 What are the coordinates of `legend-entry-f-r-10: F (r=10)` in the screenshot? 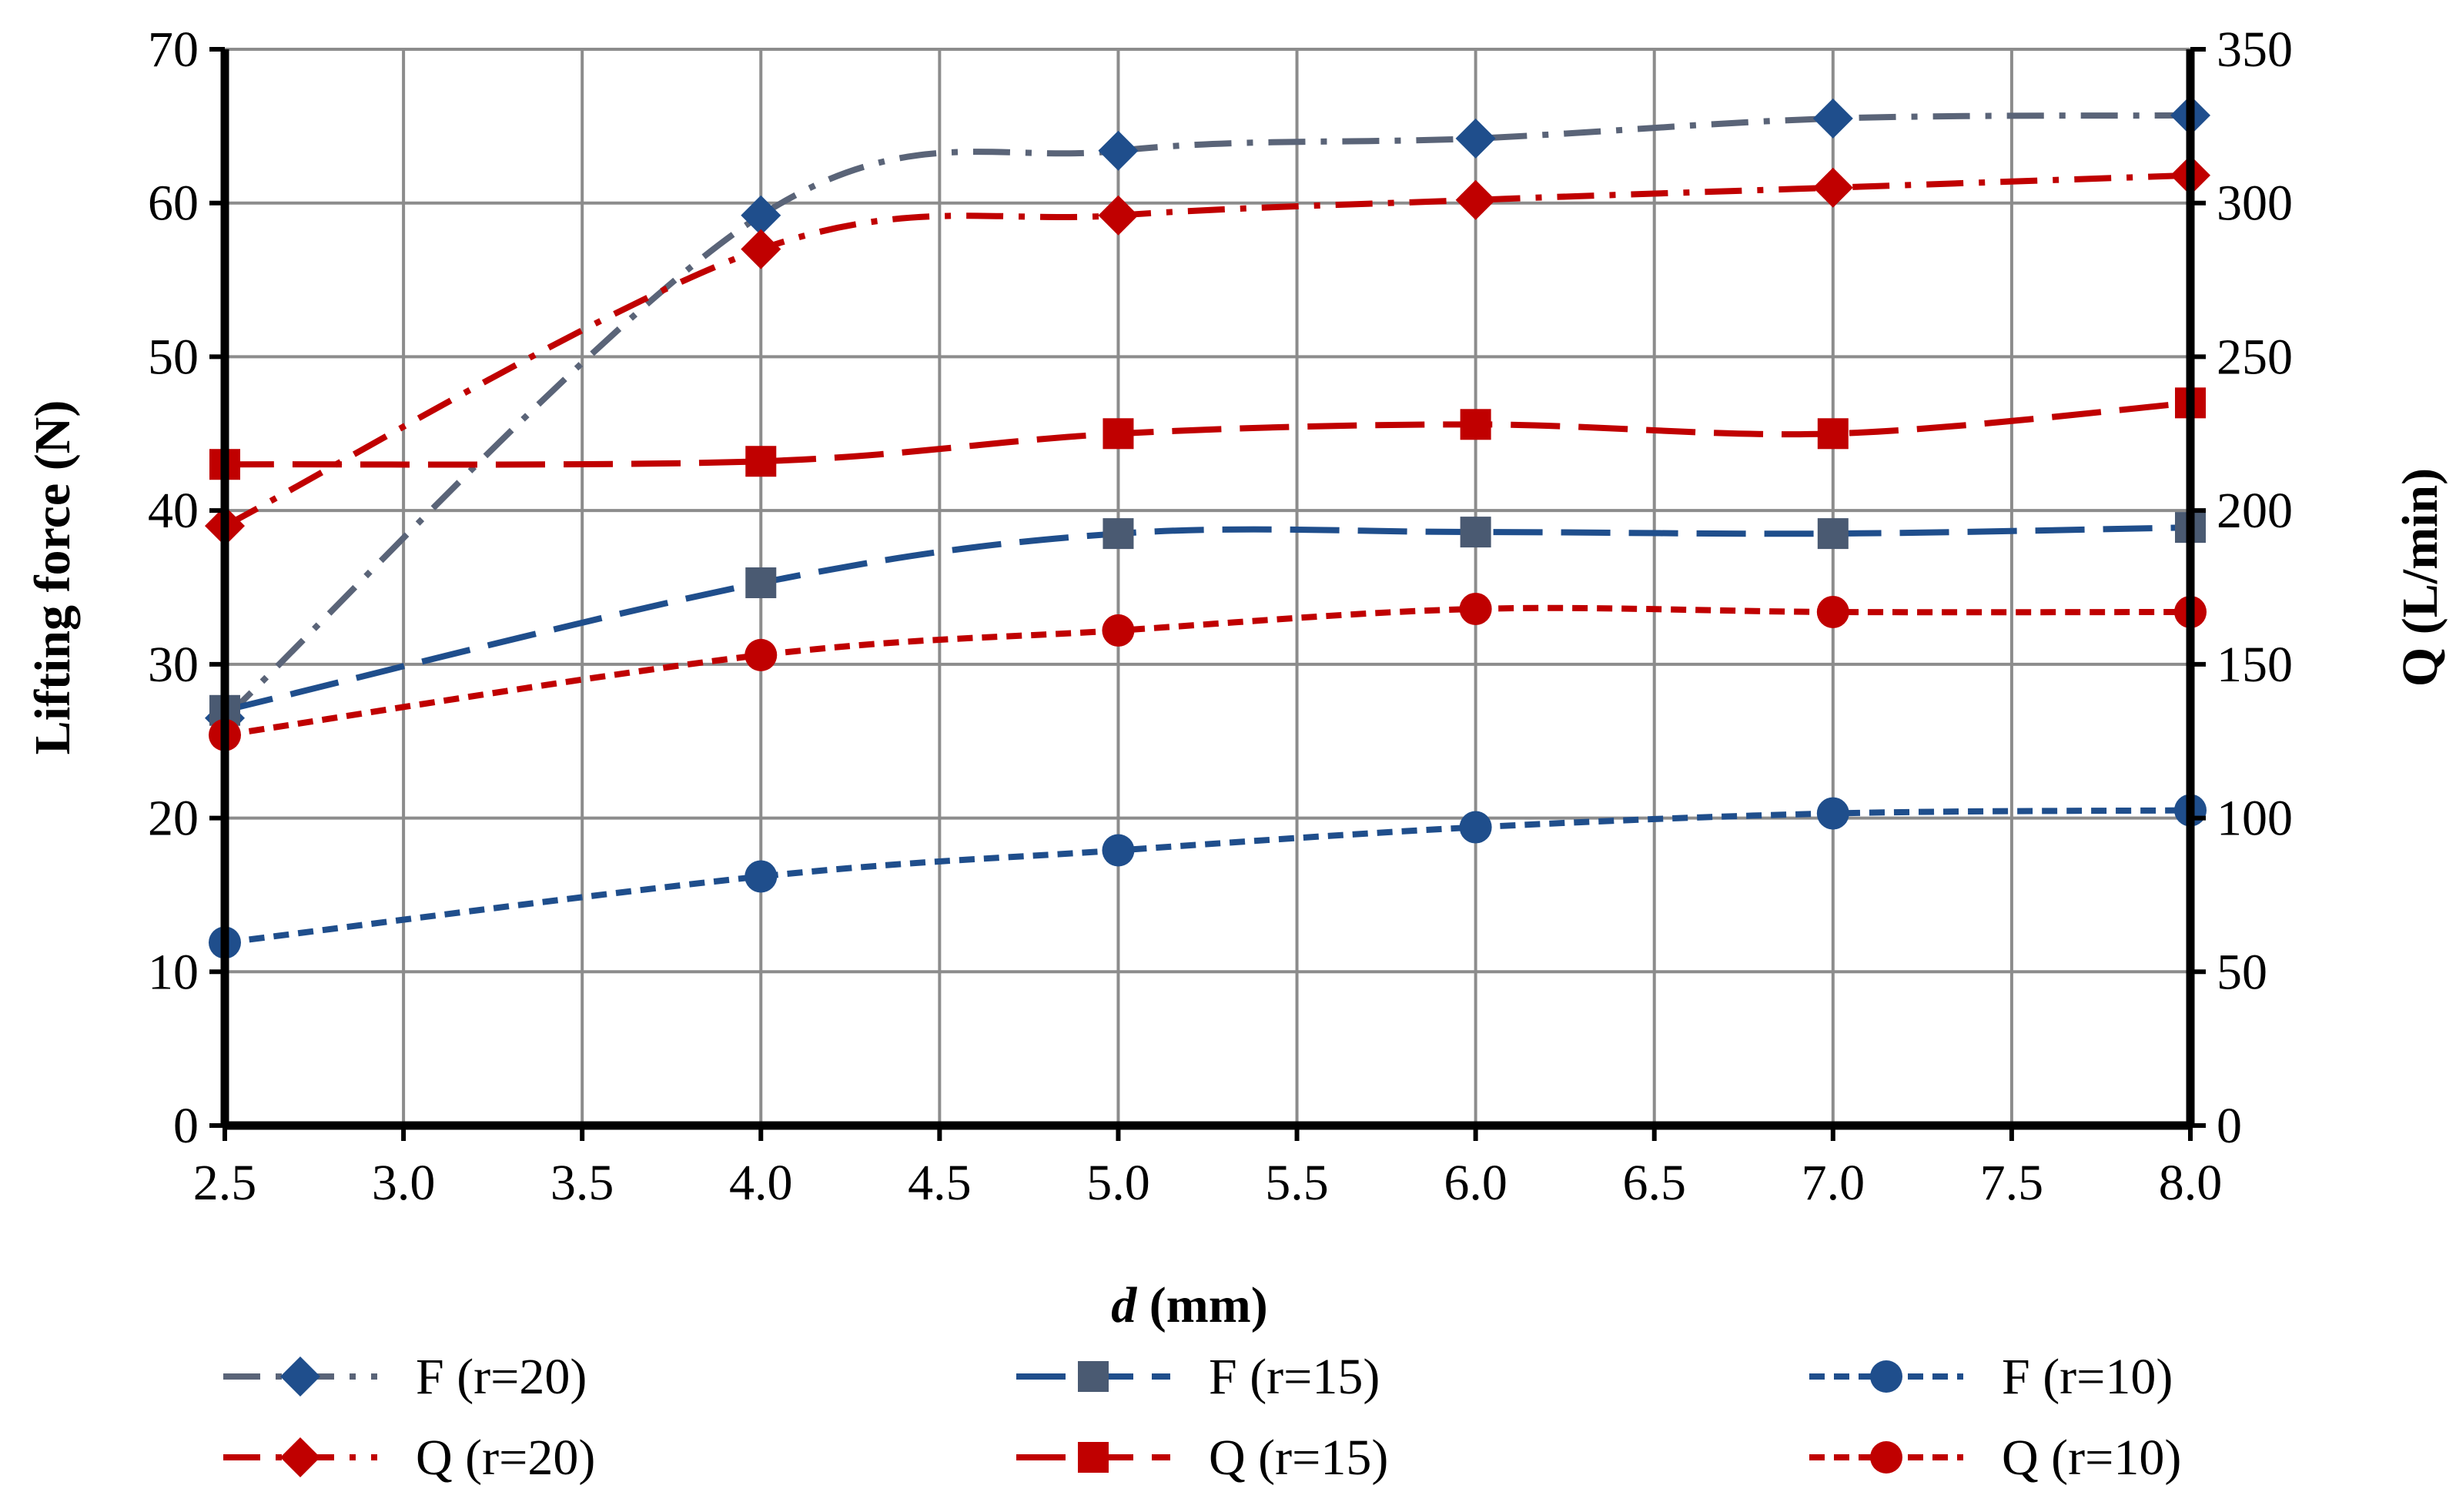 It's located at (1991, 1377).